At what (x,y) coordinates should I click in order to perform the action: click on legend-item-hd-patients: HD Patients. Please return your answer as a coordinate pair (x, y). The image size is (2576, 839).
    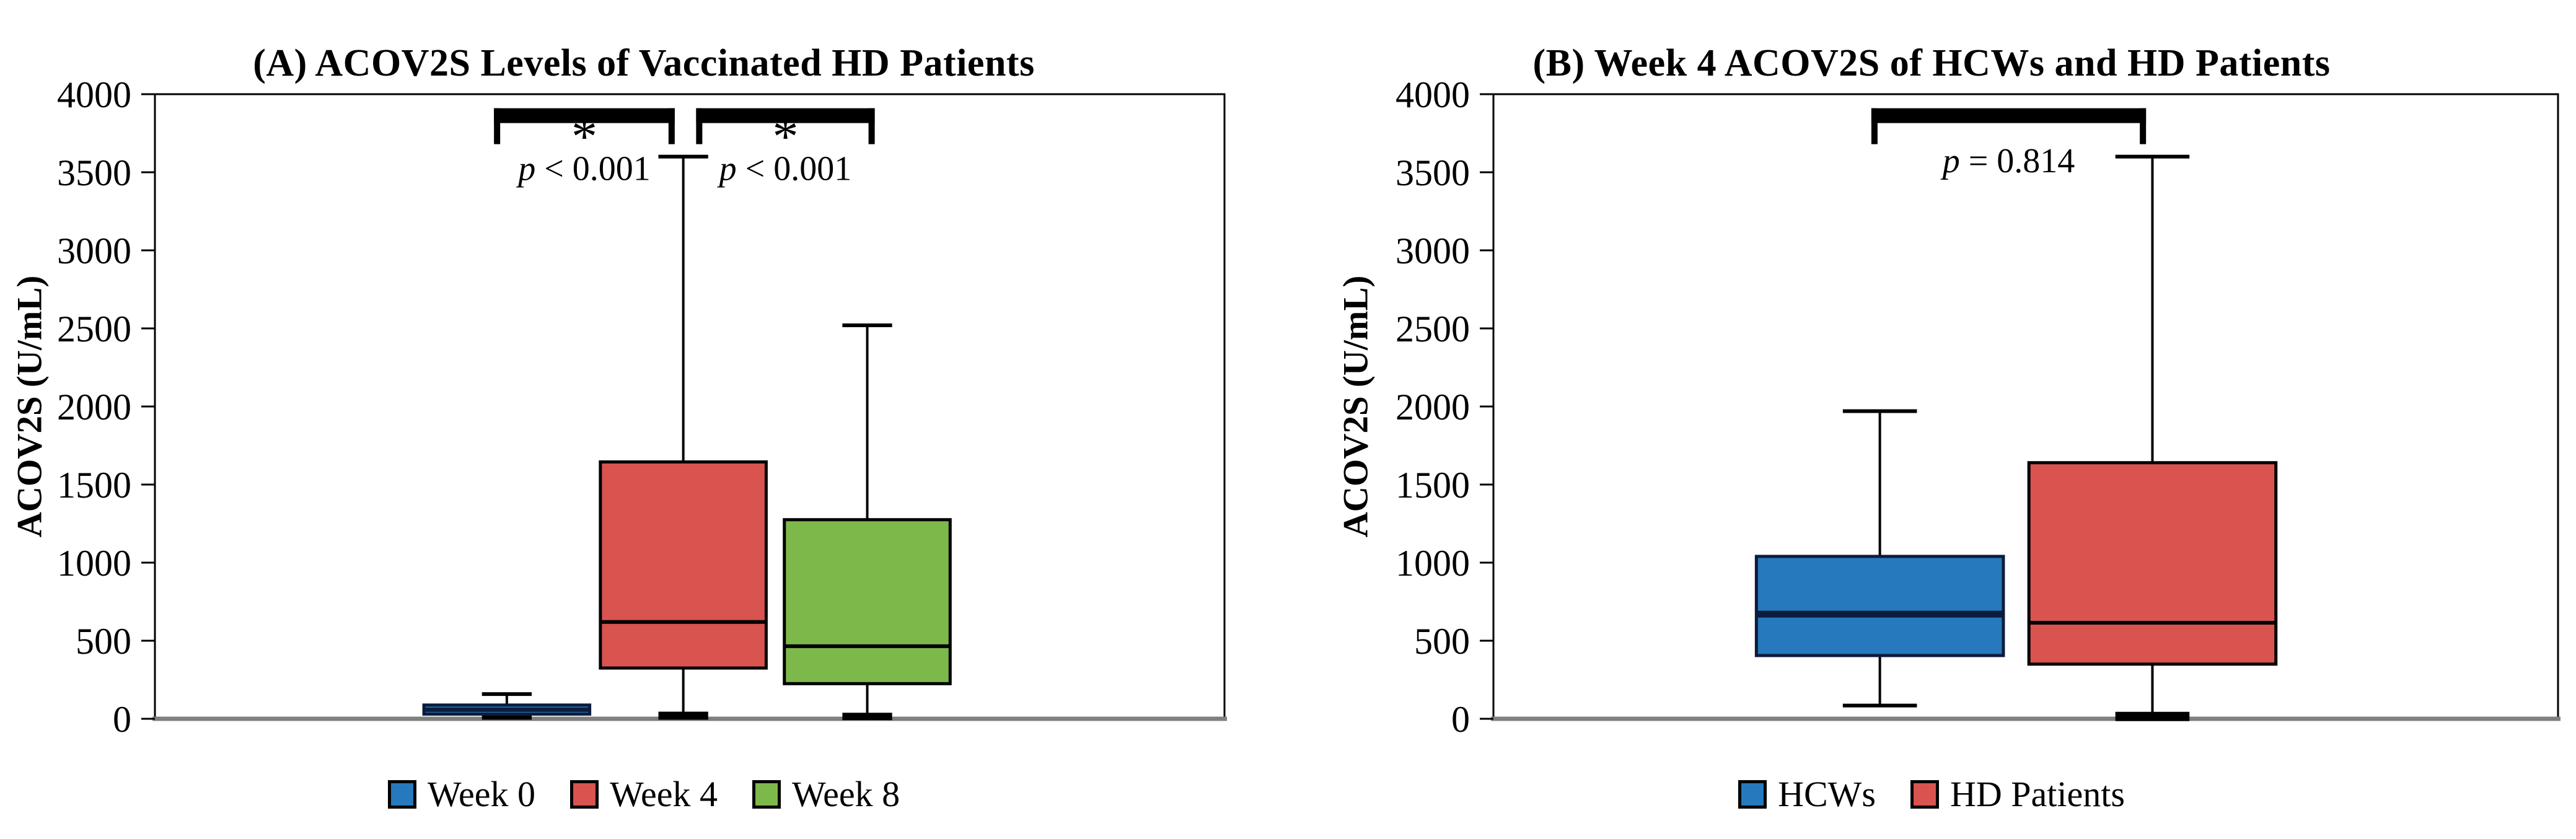
    Looking at the image, I should click on (2018, 794).